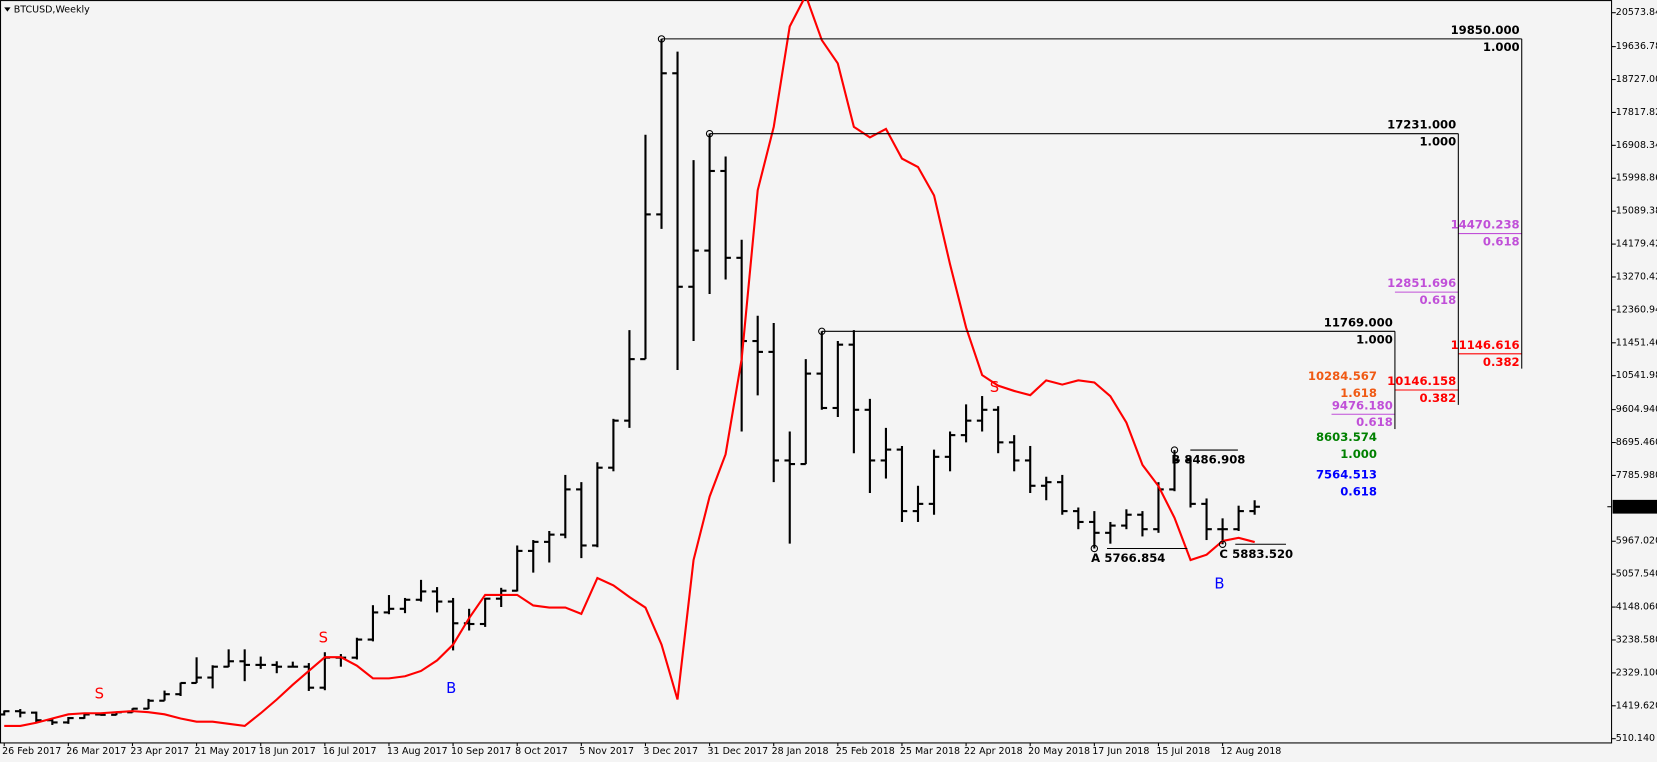 The width and height of the screenshot is (1657, 762). What do you see at coordinates (1636, 244) in the screenshot?
I see `y-tick-label: 14179.420` at bounding box center [1636, 244].